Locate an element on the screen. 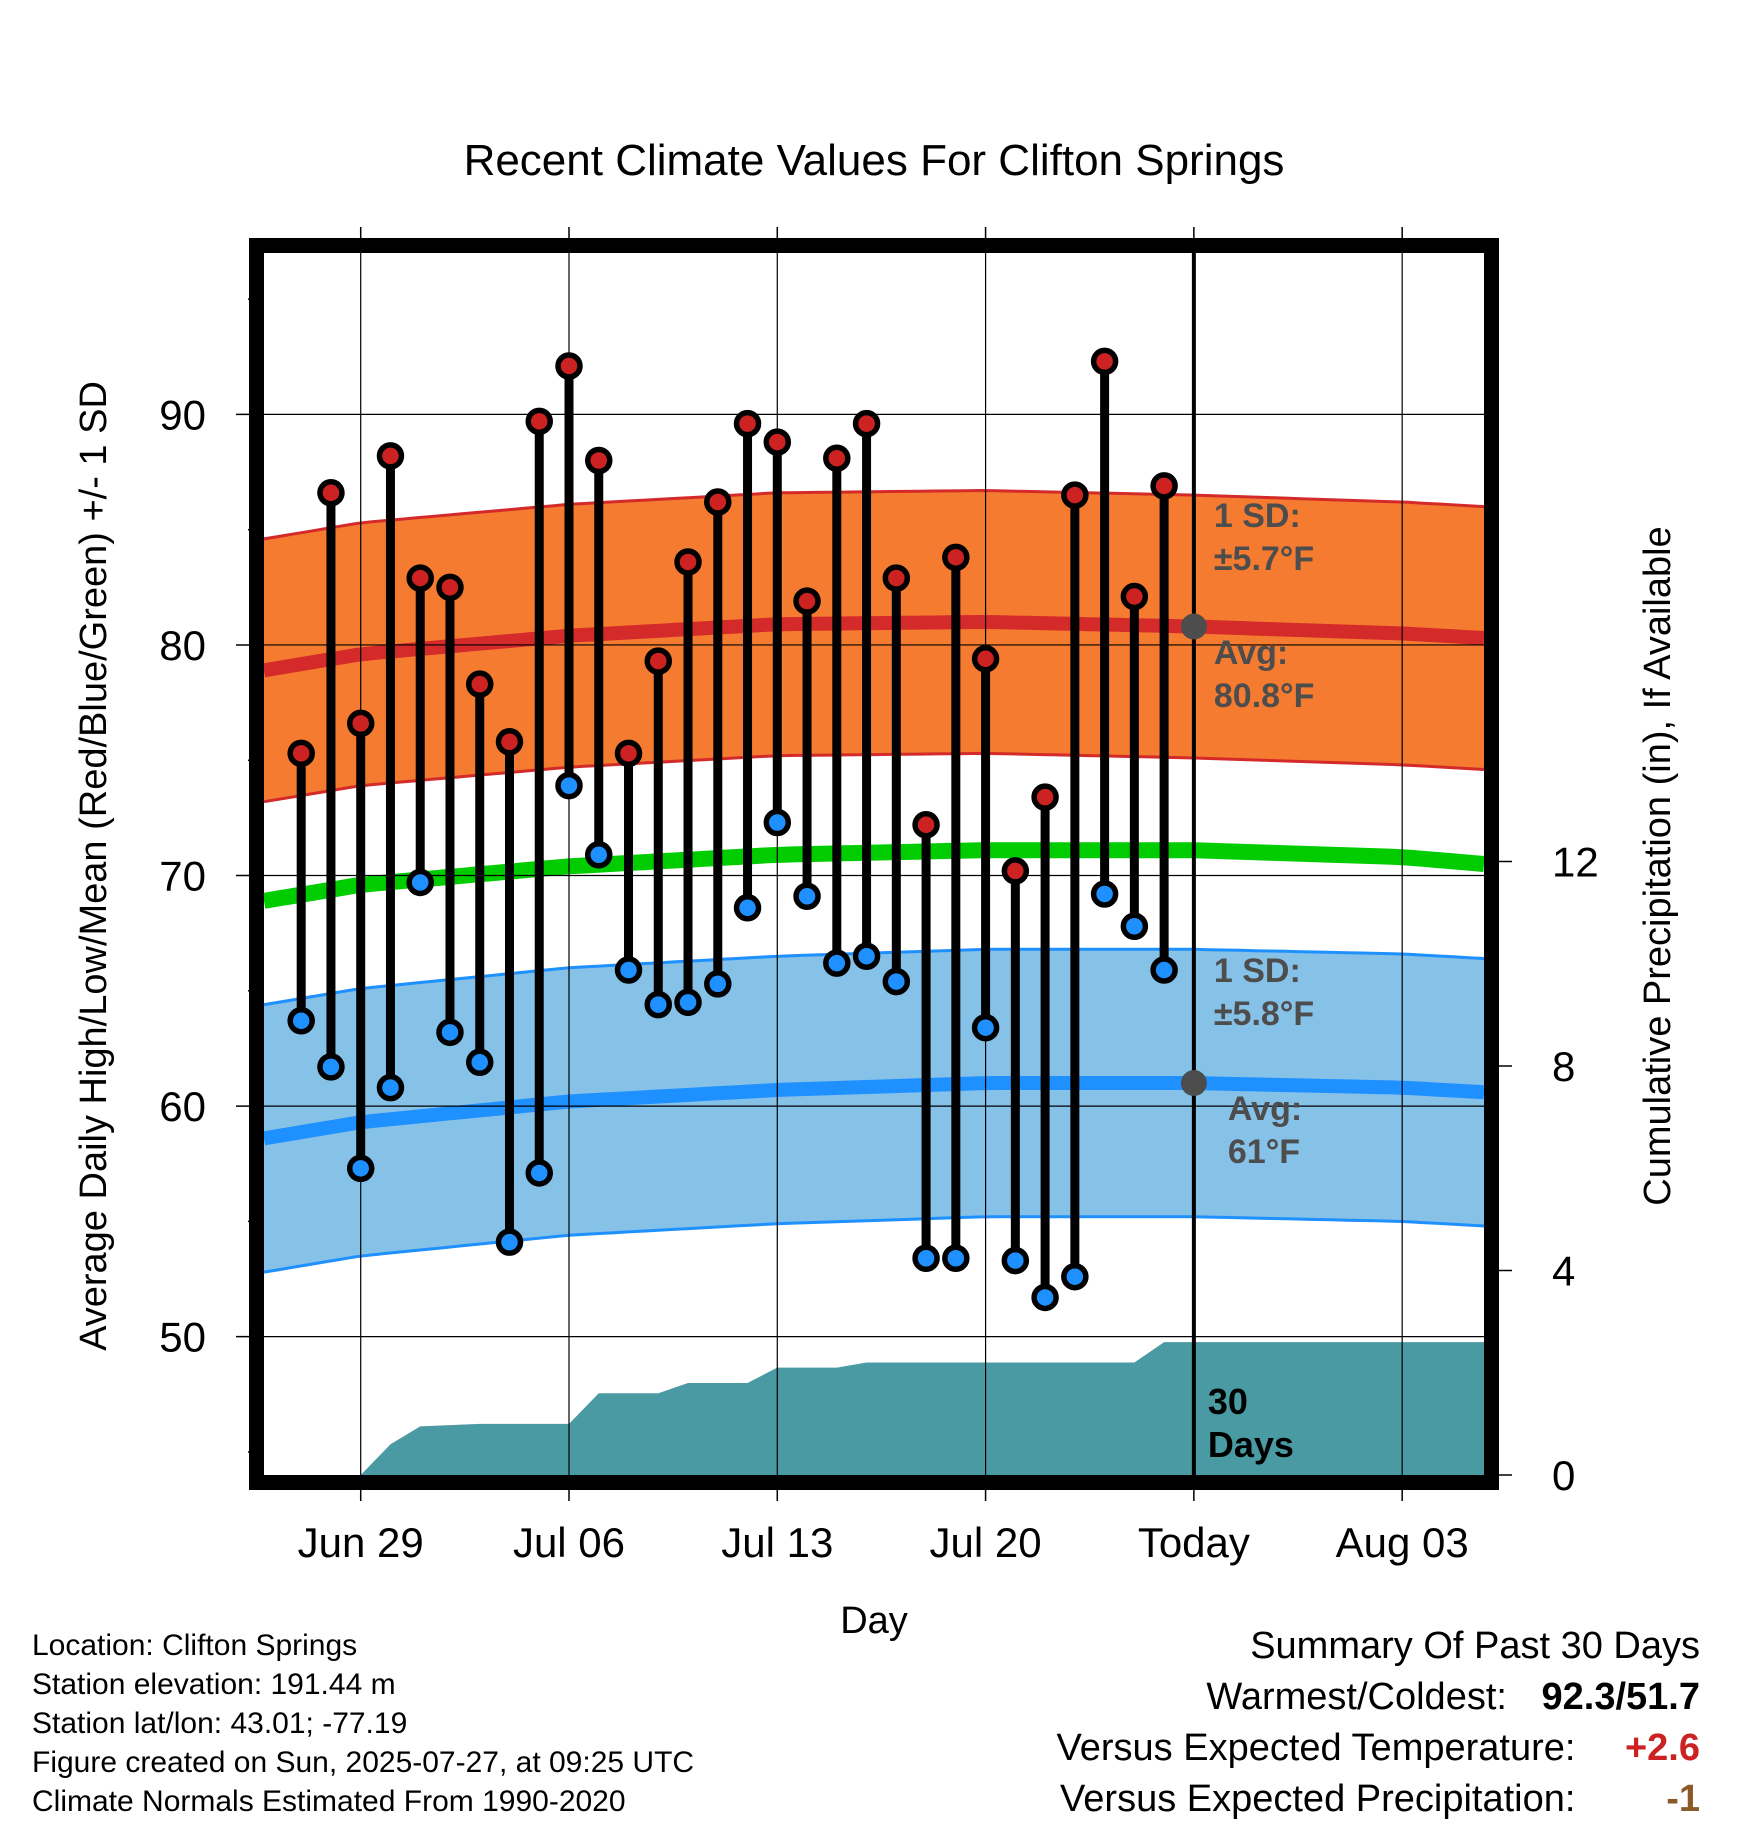 The image size is (1748, 1828). low-avg-annotation-line: 61°F is located at coordinates (1264, 1152).